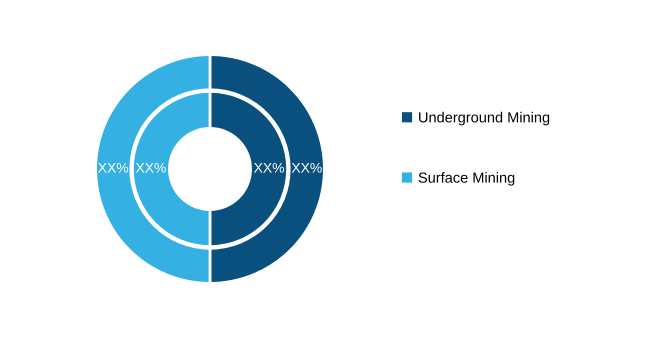 This screenshot has height=338, width=648. Describe the element at coordinates (484, 119) in the screenshot. I see `legend-label: Underground Mining` at that location.